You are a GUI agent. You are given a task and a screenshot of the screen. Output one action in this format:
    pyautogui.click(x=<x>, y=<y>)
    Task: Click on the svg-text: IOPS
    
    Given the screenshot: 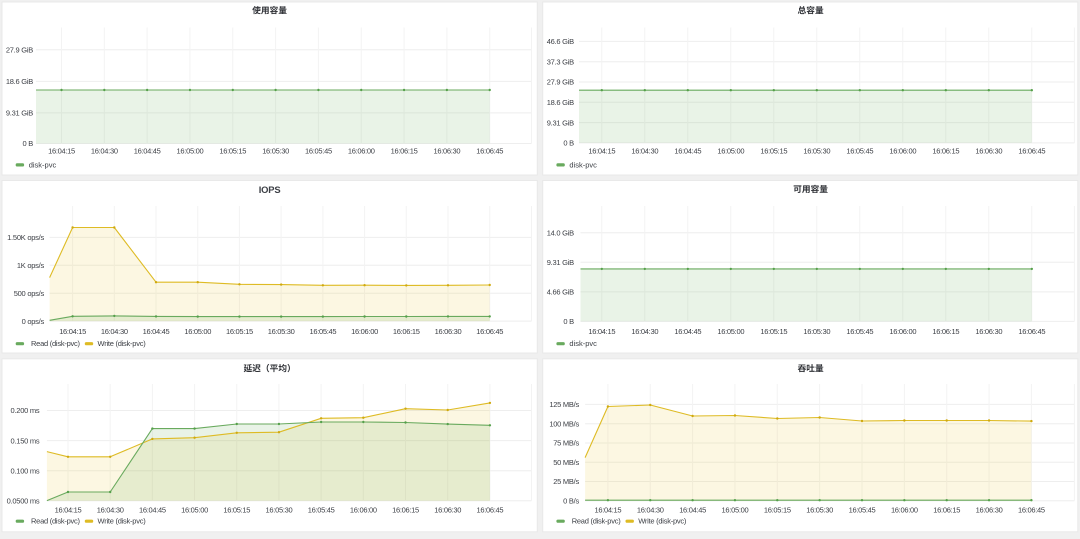 What is the action you would take?
    pyautogui.click(x=270, y=189)
    